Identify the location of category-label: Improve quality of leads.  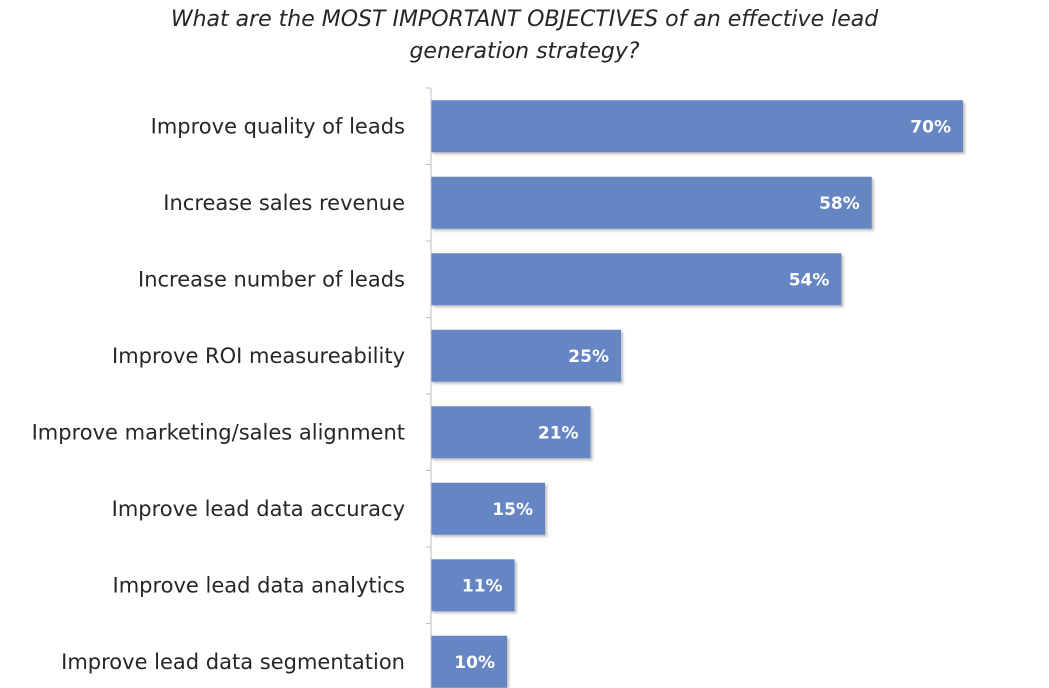
(278, 126).